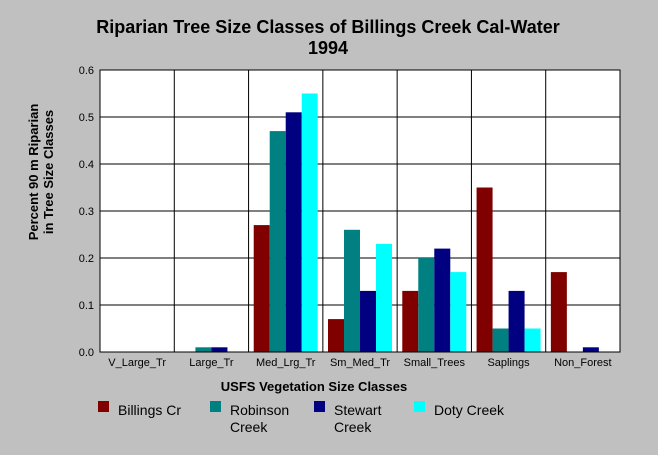  Describe the element at coordinates (219, 349) in the screenshot. I see `bar-stewart-creek-large_tr` at that location.